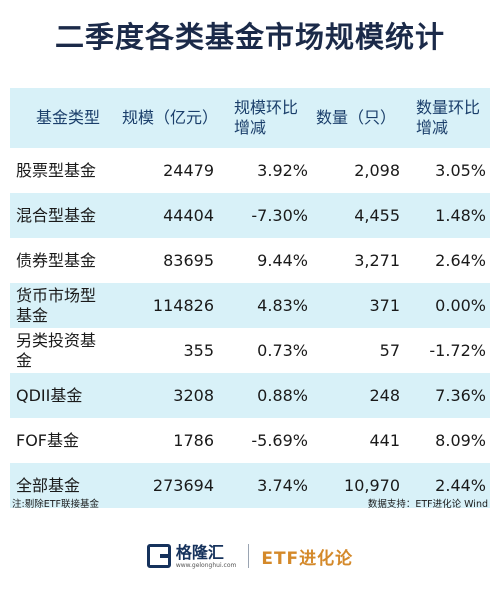 Image resolution: width=500 pixels, height=594 pixels. Describe the element at coordinates (460, 395) in the screenshot. I see `count-change-cell: 7.36%` at that location.